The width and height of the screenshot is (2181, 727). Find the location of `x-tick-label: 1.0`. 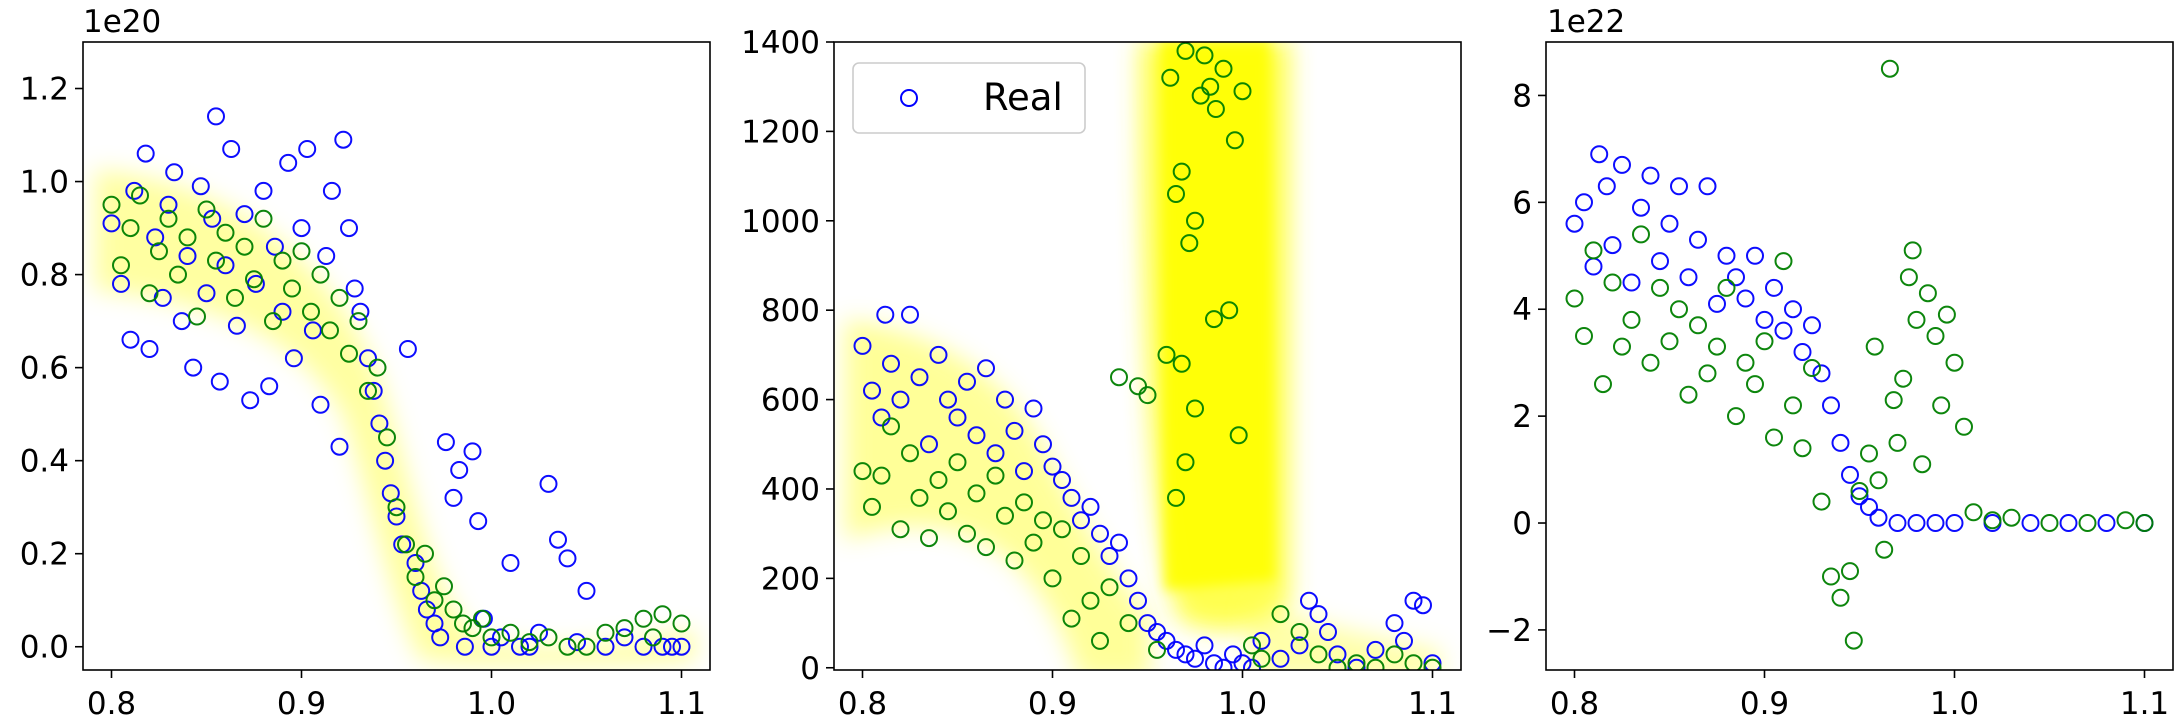

x-tick-label: 1.0 is located at coordinates (1242, 704).